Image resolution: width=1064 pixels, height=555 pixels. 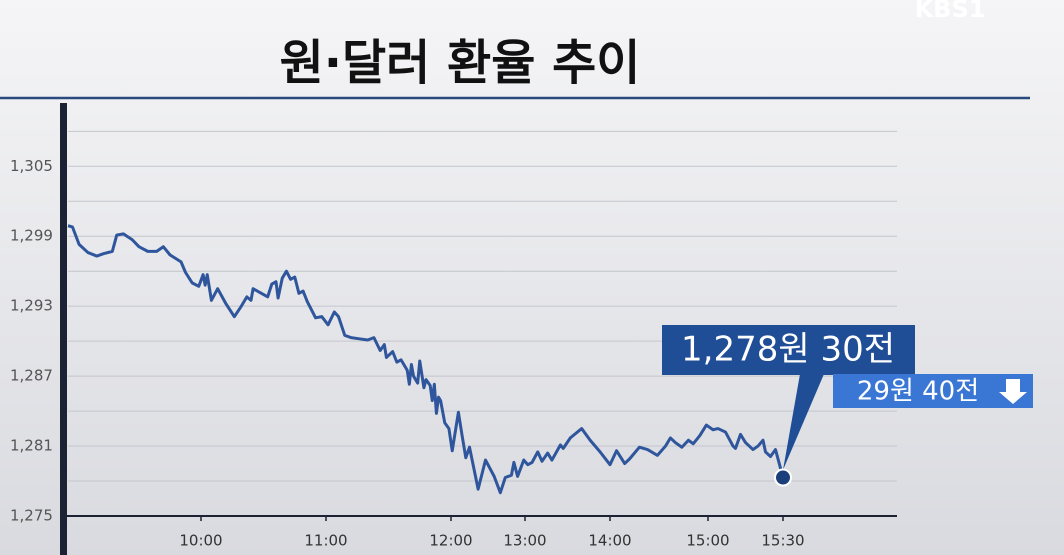 What do you see at coordinates (782, 541) in the screenshot?
I see `x-tick-label: 15:30` at bounding box center [782, 541].